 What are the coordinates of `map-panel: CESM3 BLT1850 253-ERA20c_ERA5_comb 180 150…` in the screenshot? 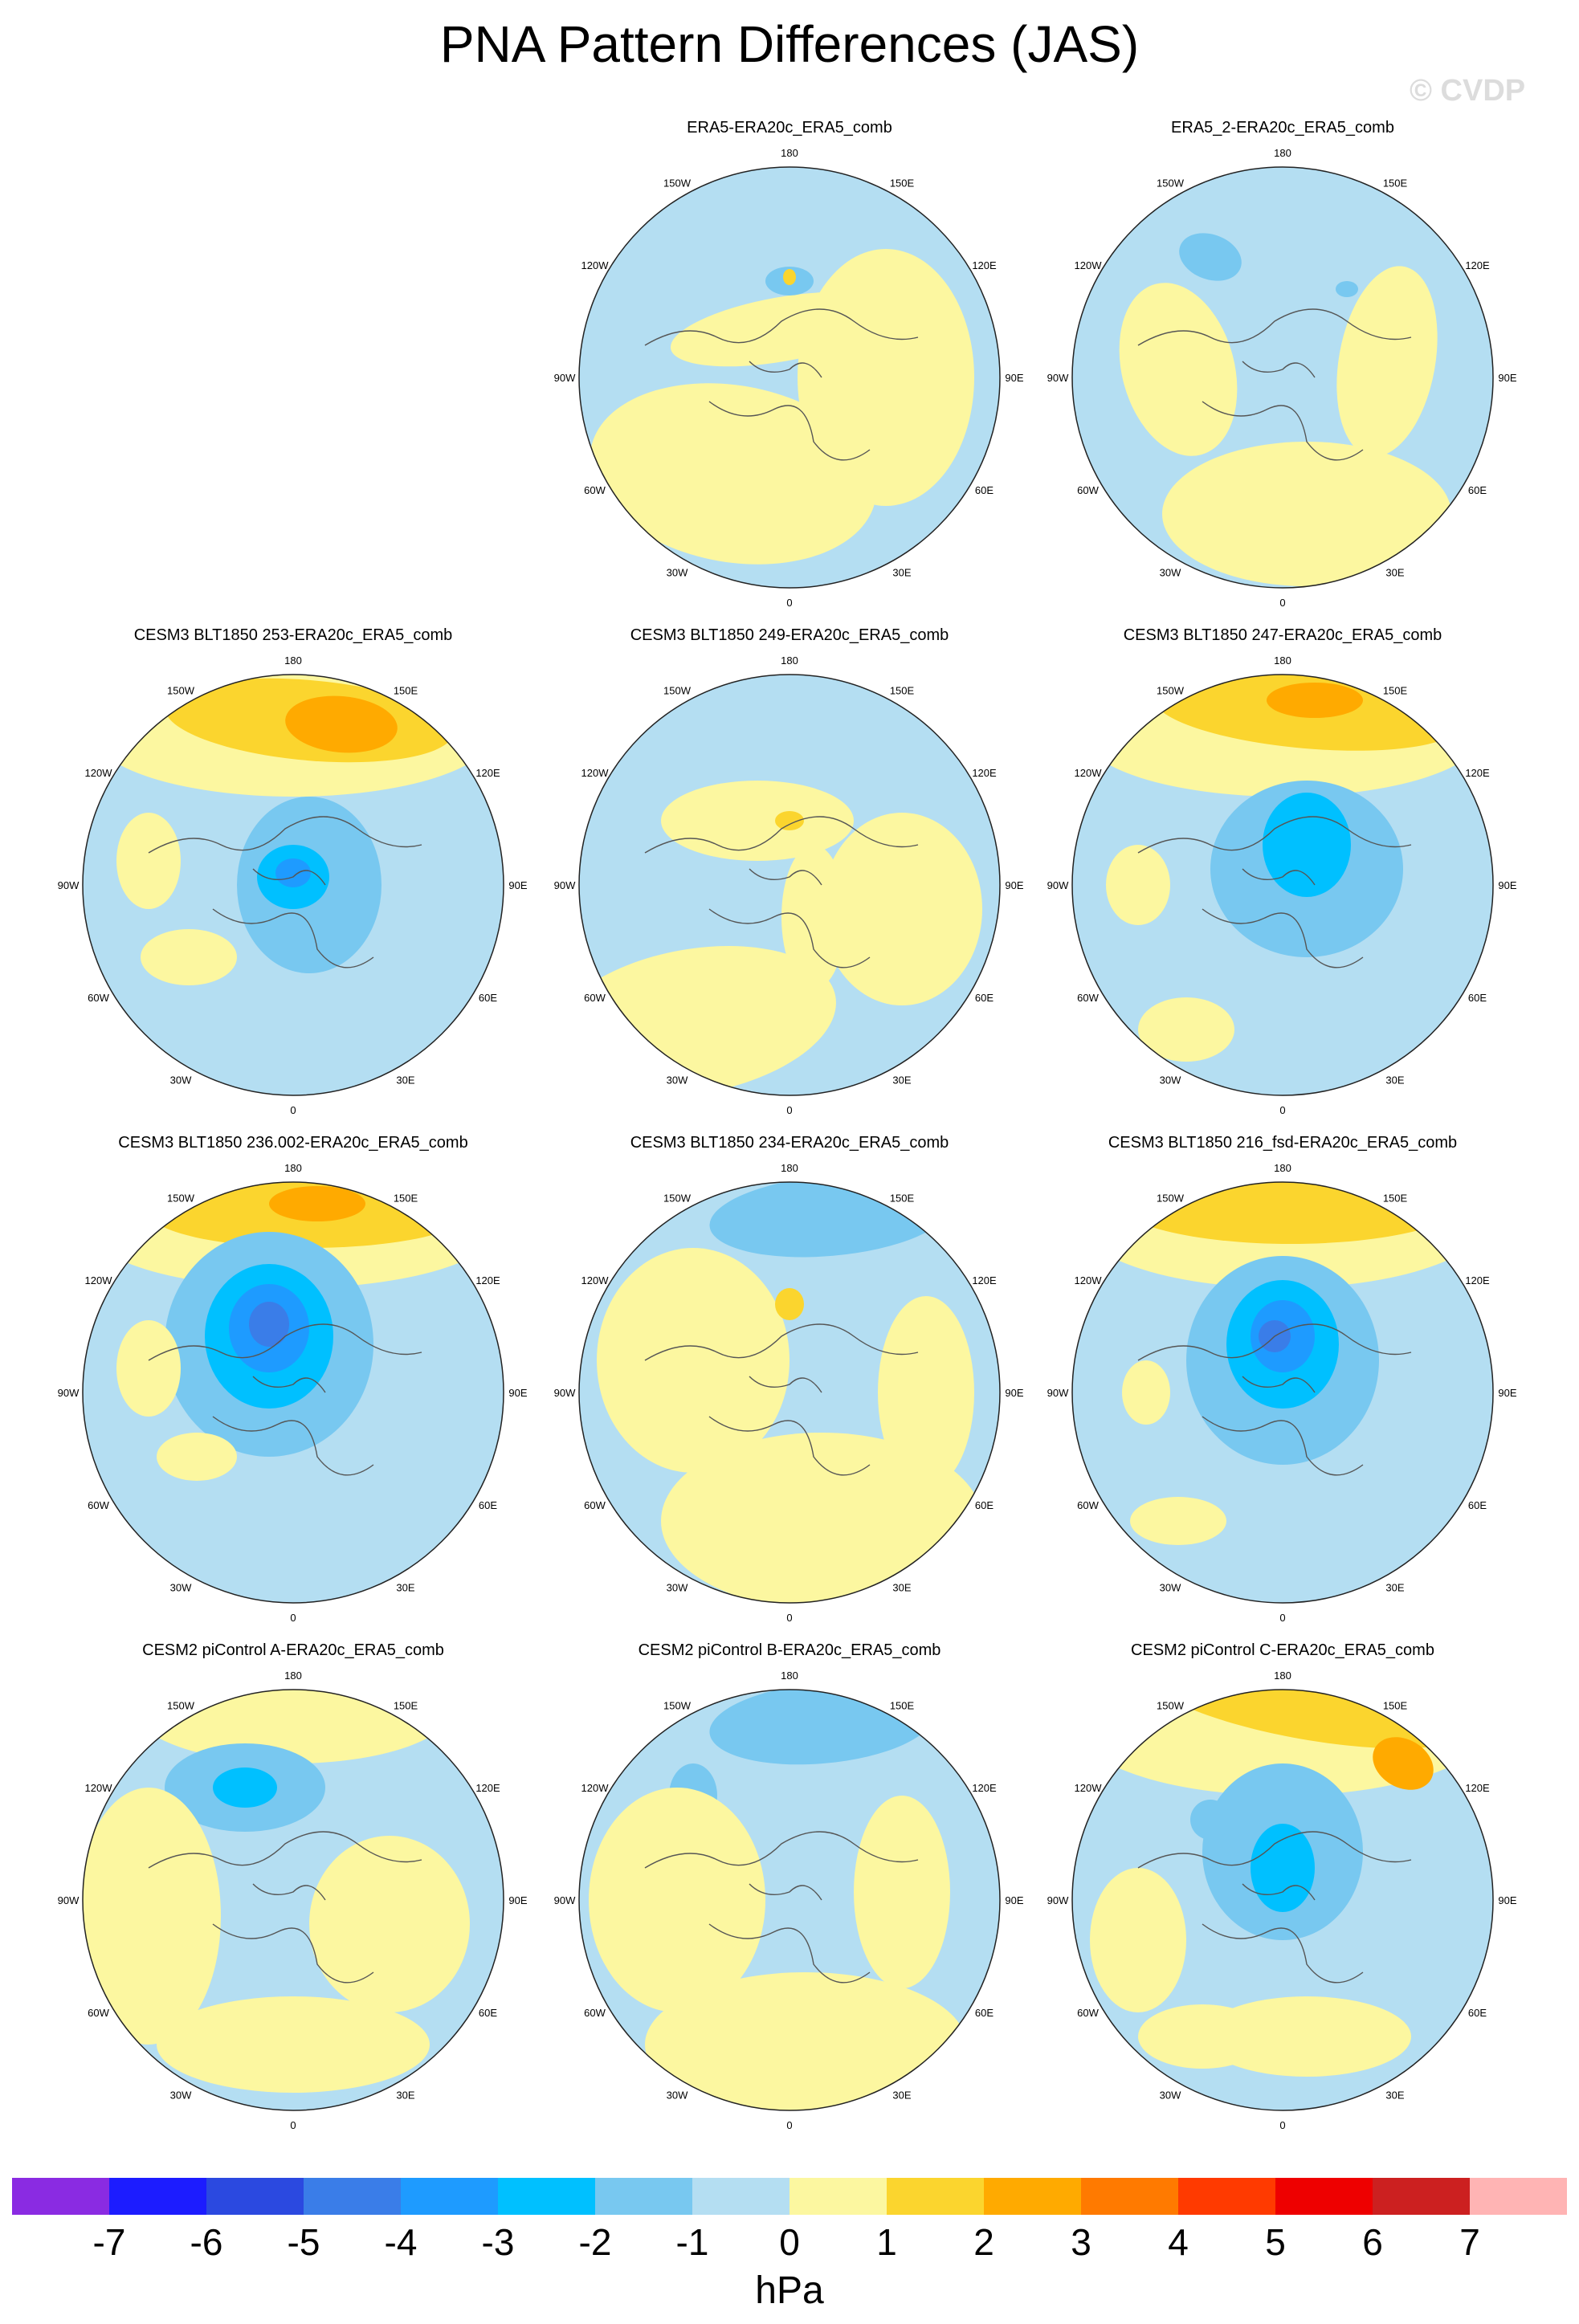 It's located at (293, 875).